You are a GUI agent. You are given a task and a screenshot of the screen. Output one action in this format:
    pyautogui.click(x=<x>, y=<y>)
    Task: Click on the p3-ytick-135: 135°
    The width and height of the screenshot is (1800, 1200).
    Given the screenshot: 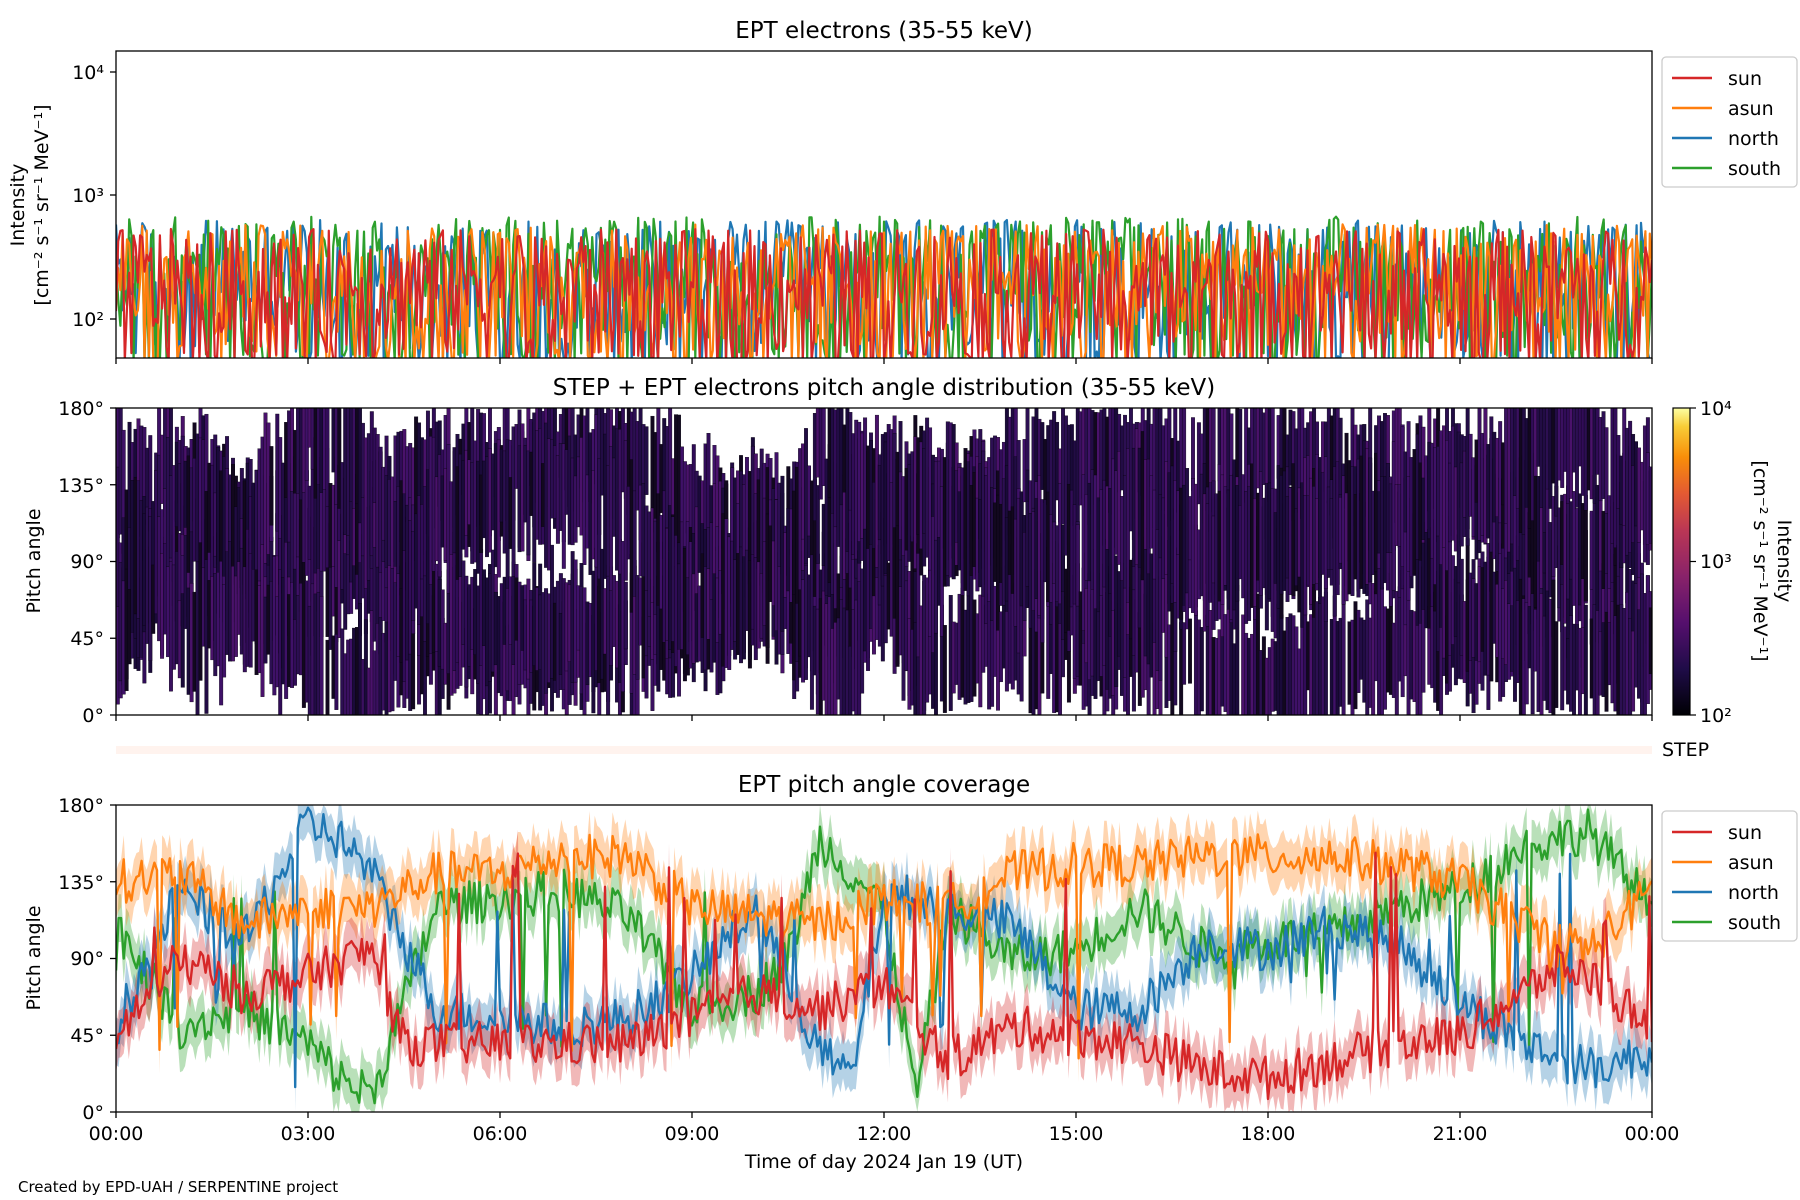 What is the action you would take?
    pyautogui.click(x=81, y=883)
    